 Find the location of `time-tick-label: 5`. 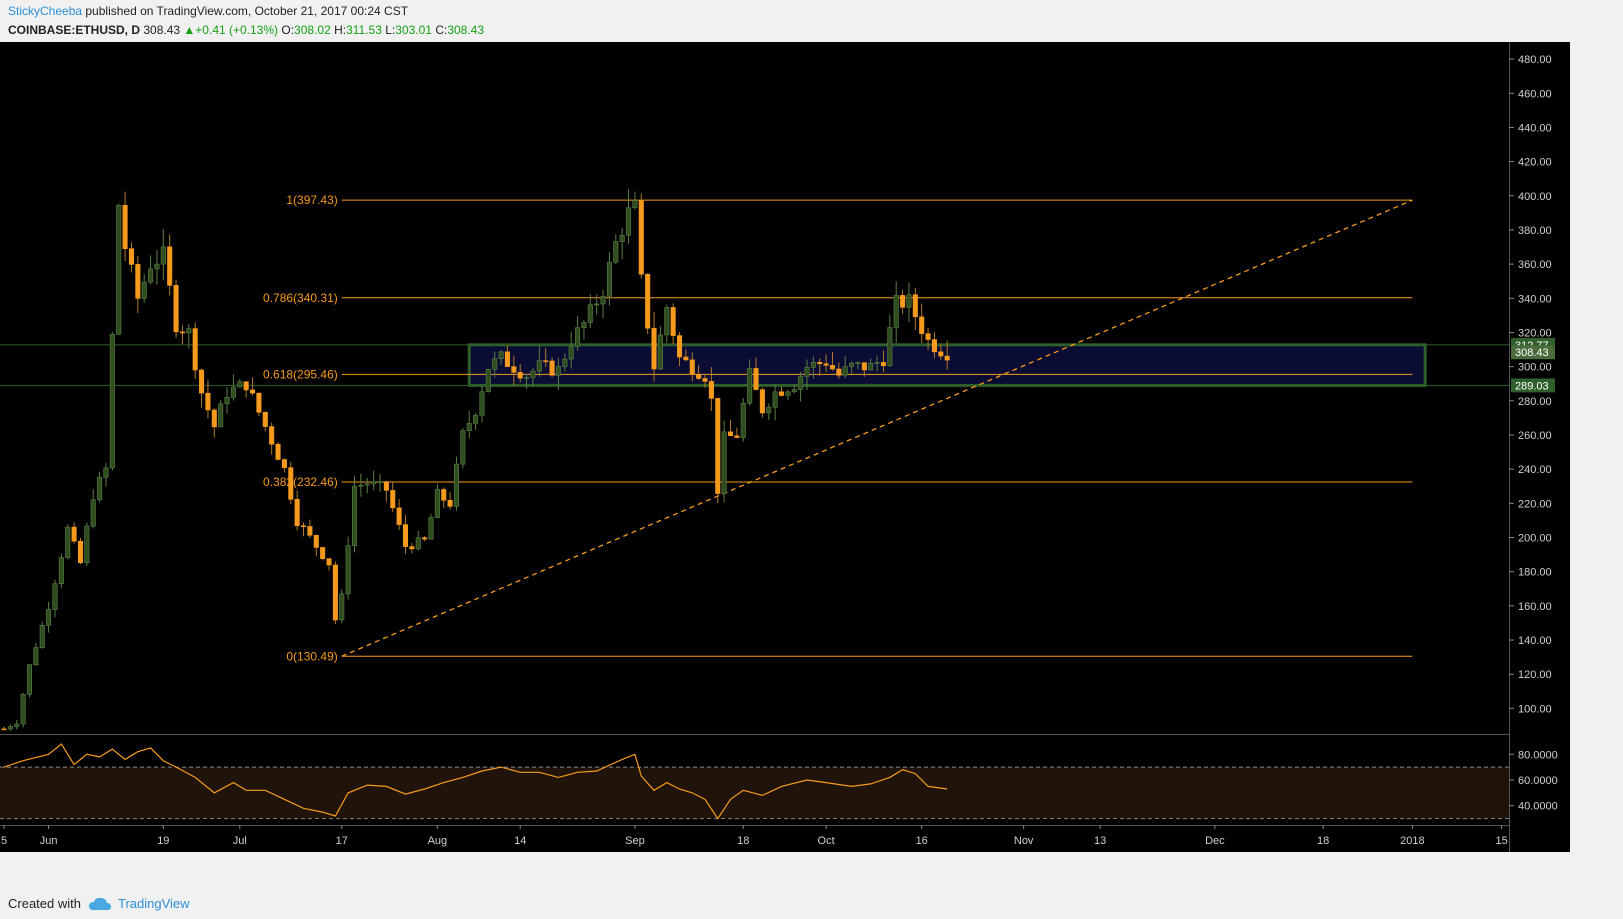

time-tick-label: 5 is located at coordinates (4, 841).